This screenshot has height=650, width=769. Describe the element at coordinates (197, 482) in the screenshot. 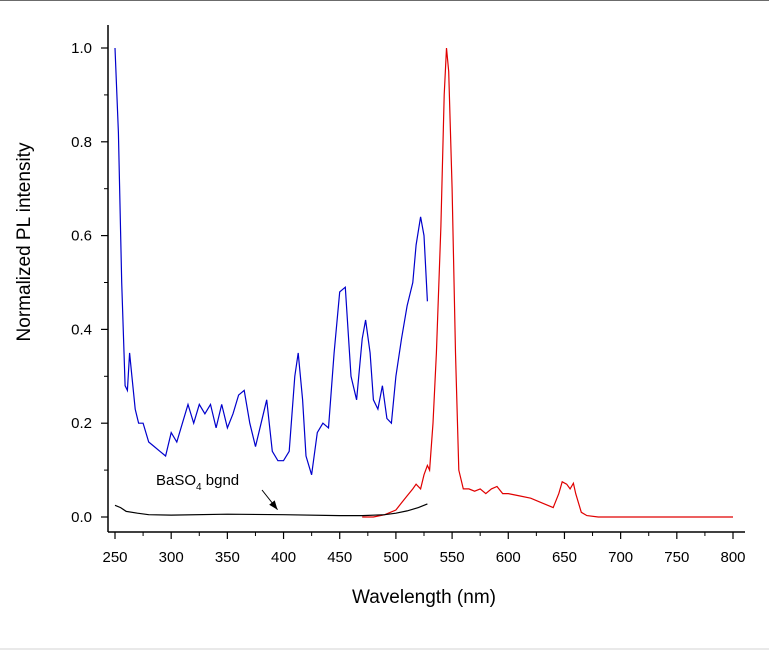

I see `annotation-label: BaSO4 bgnd` at that location.